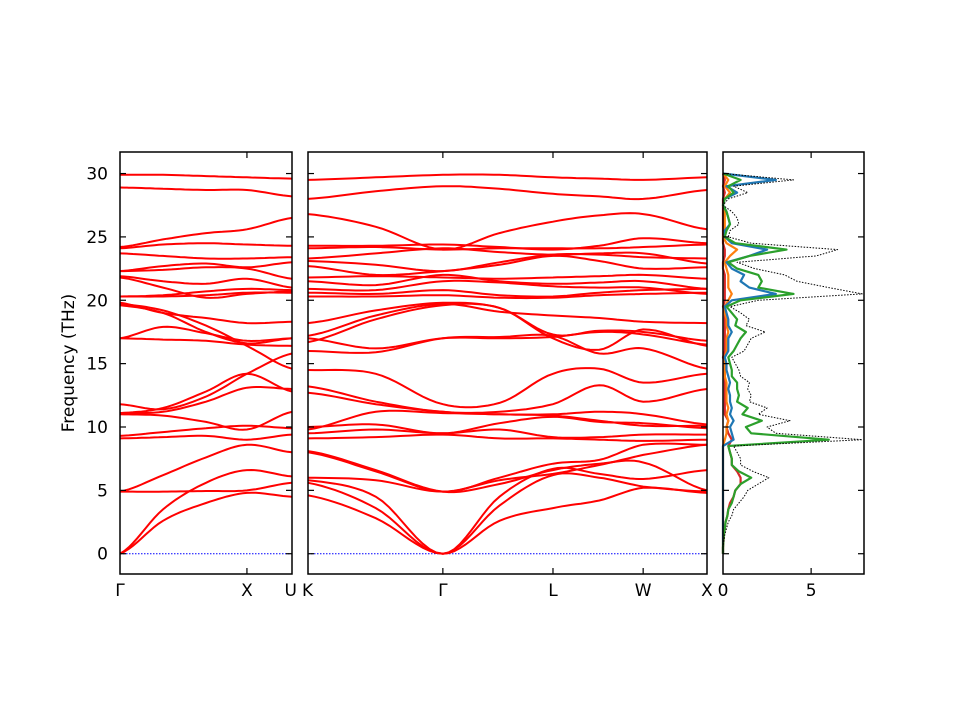 This screenshot has height=720, width=960. I want to click on k-point-label: L, so click(553, 591).